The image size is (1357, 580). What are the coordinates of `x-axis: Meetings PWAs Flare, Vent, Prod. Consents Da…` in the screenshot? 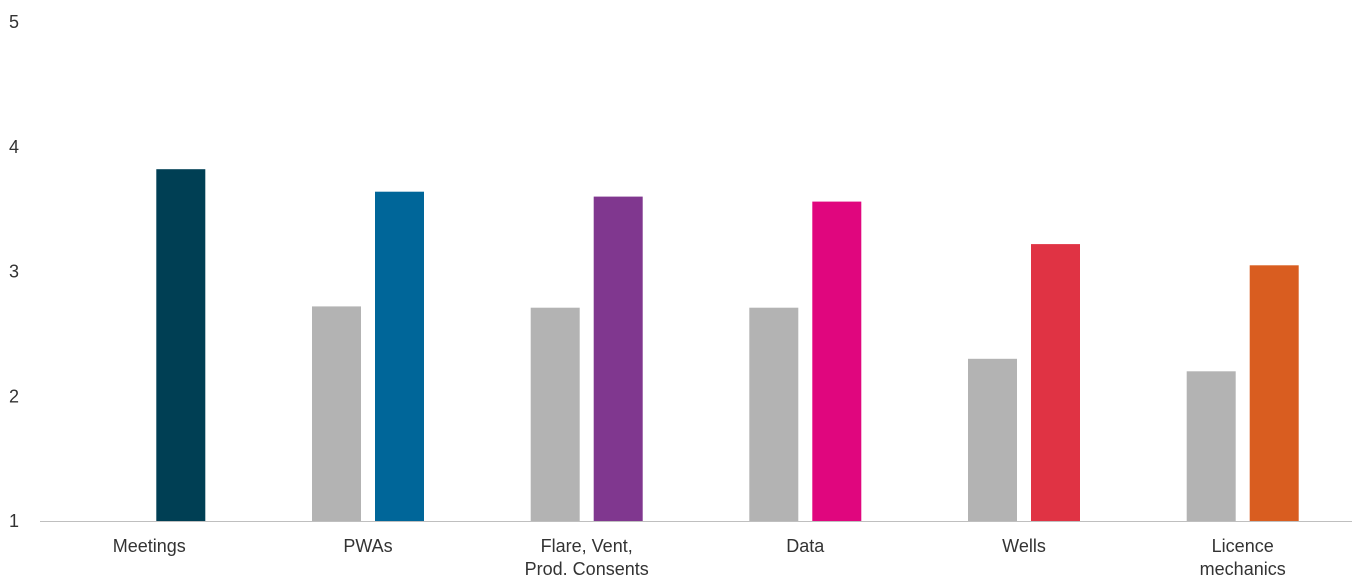 It's located at (699, 557).